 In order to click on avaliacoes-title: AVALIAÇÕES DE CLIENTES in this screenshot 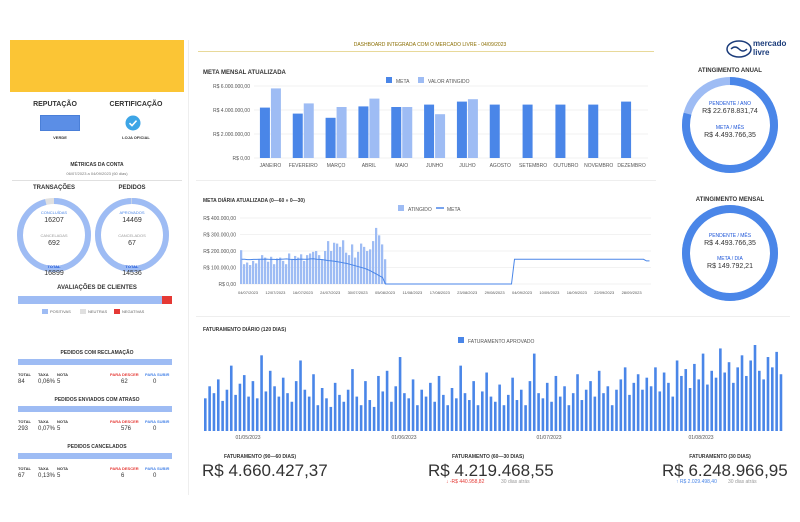, I will do `click(97, 288)`.